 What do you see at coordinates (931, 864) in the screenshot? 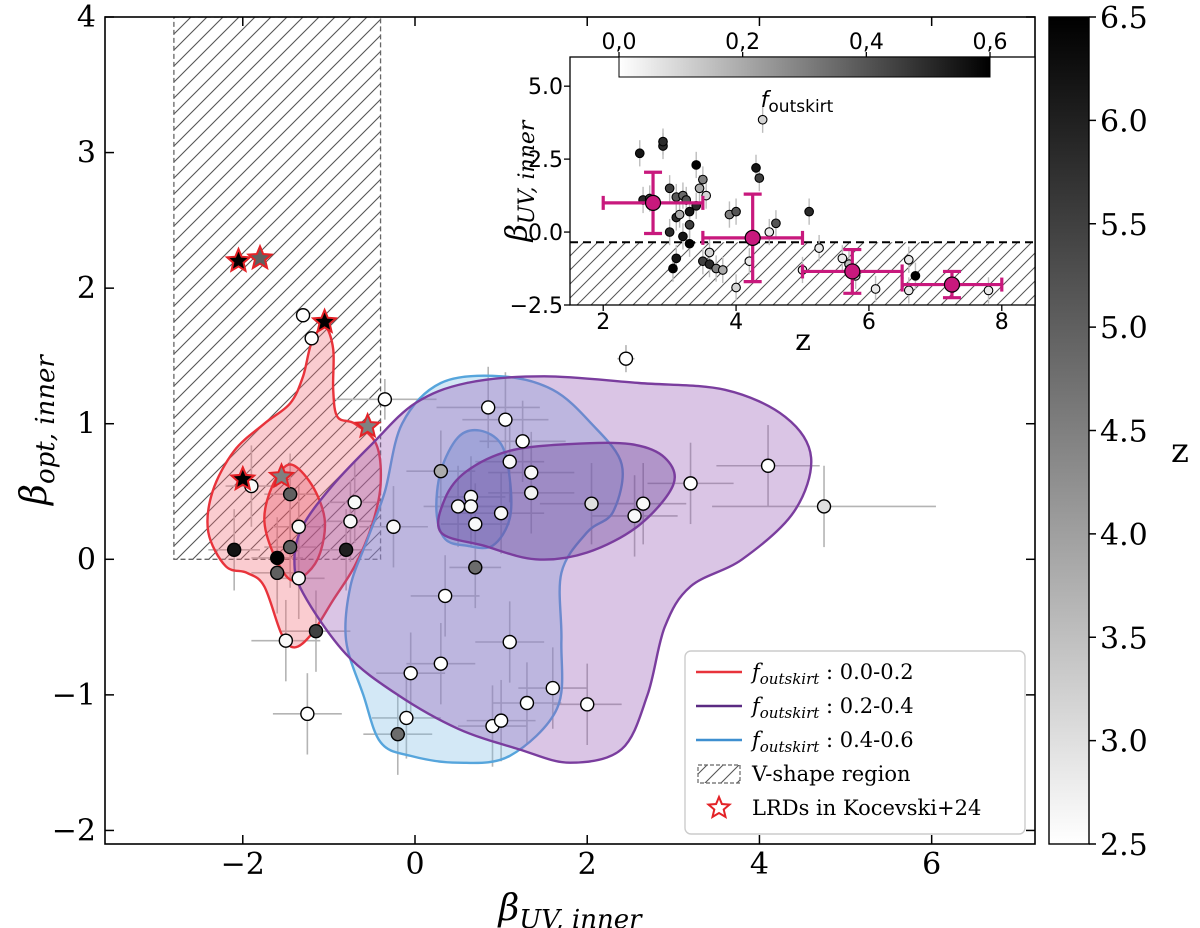
I see `x-tick-label: 6` at bounding box center [931, 864].